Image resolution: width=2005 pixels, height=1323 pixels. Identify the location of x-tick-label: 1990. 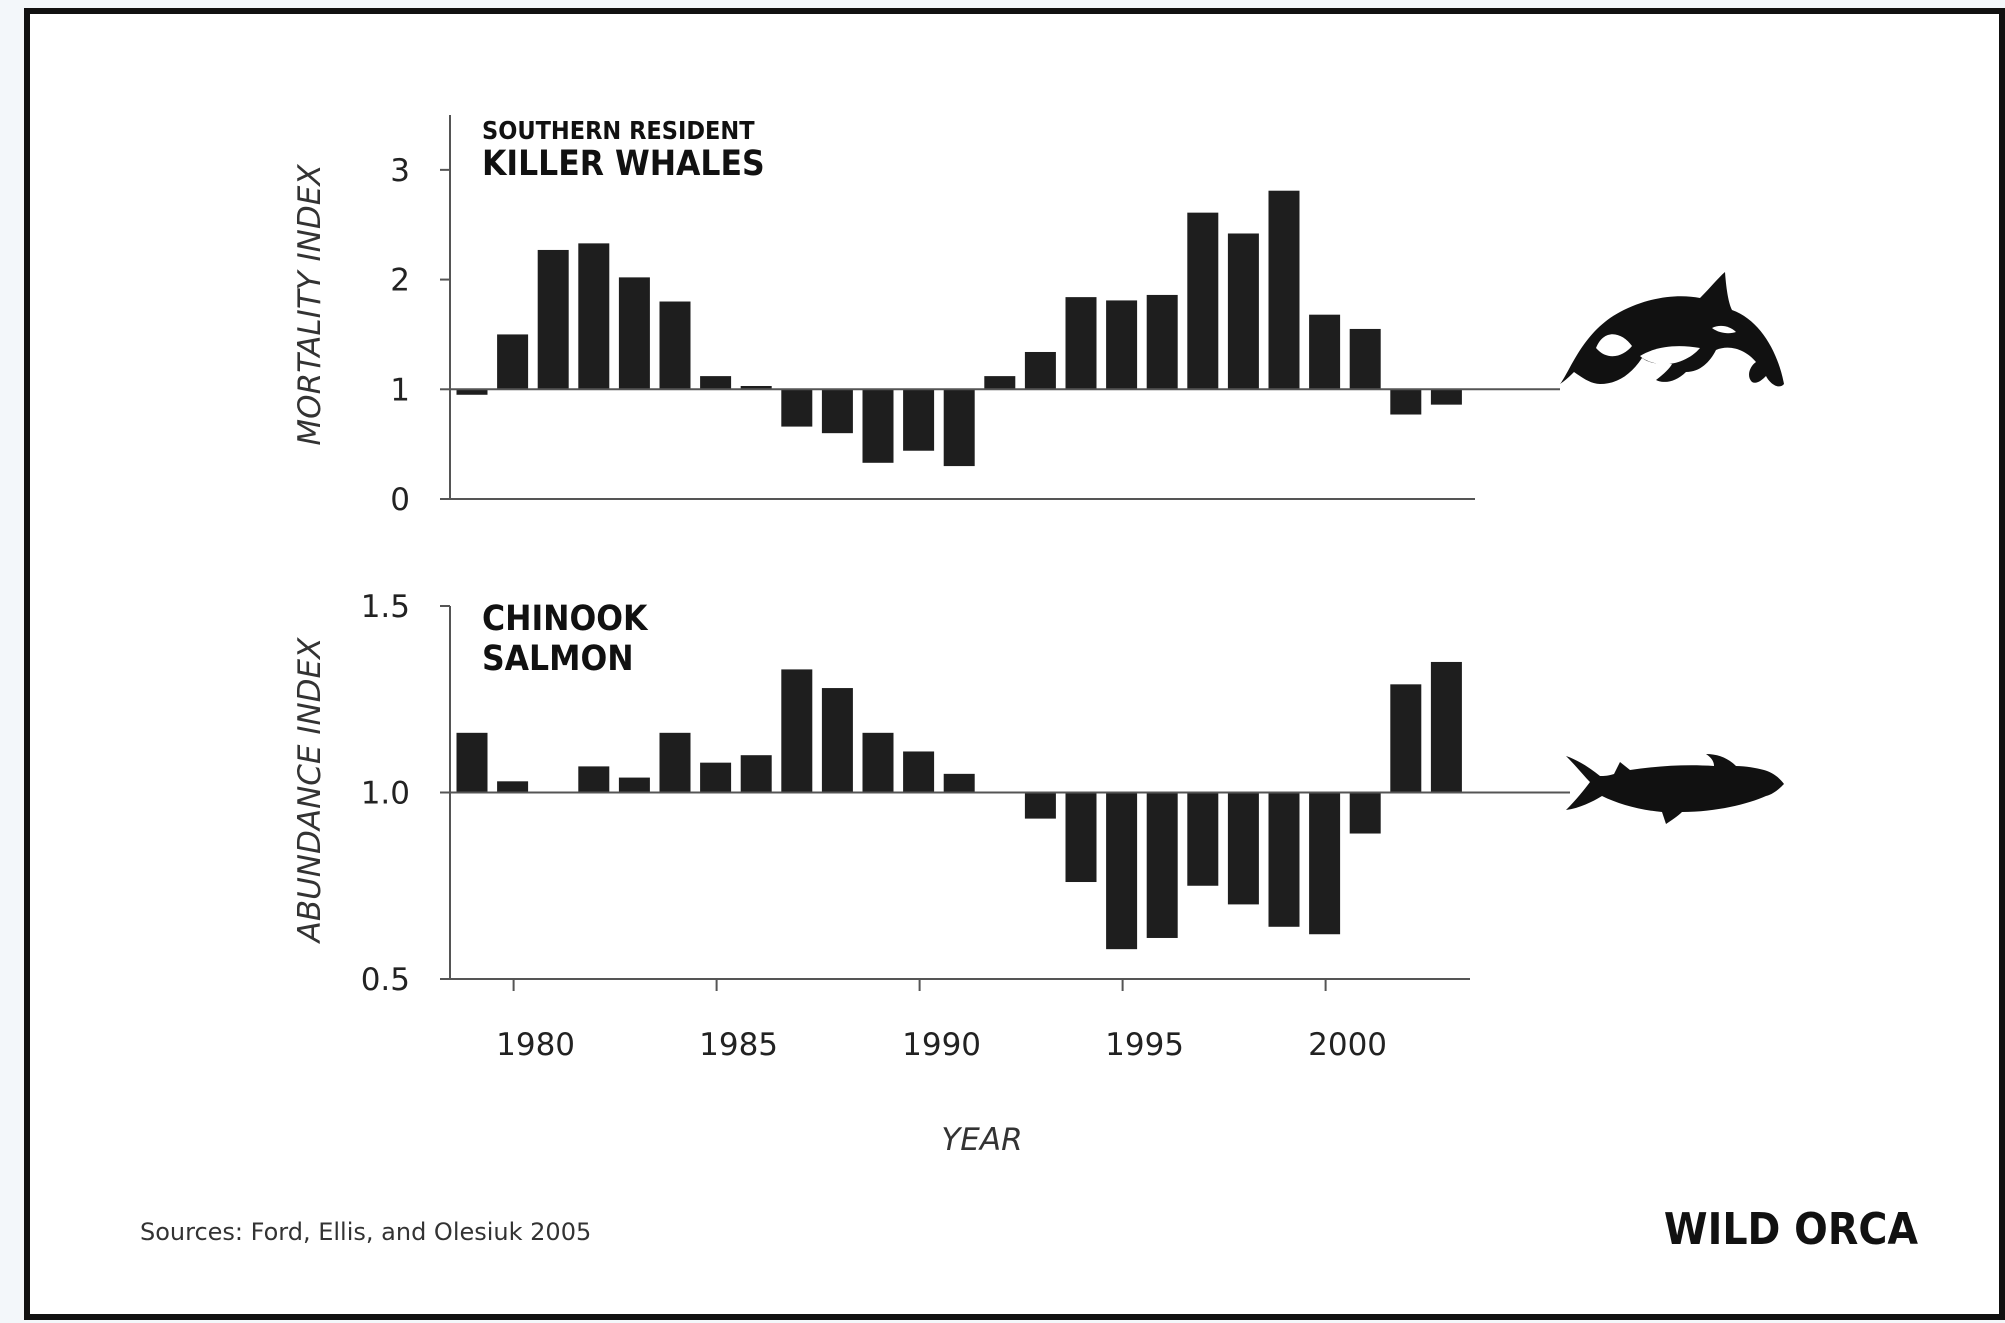
(941, 1045).